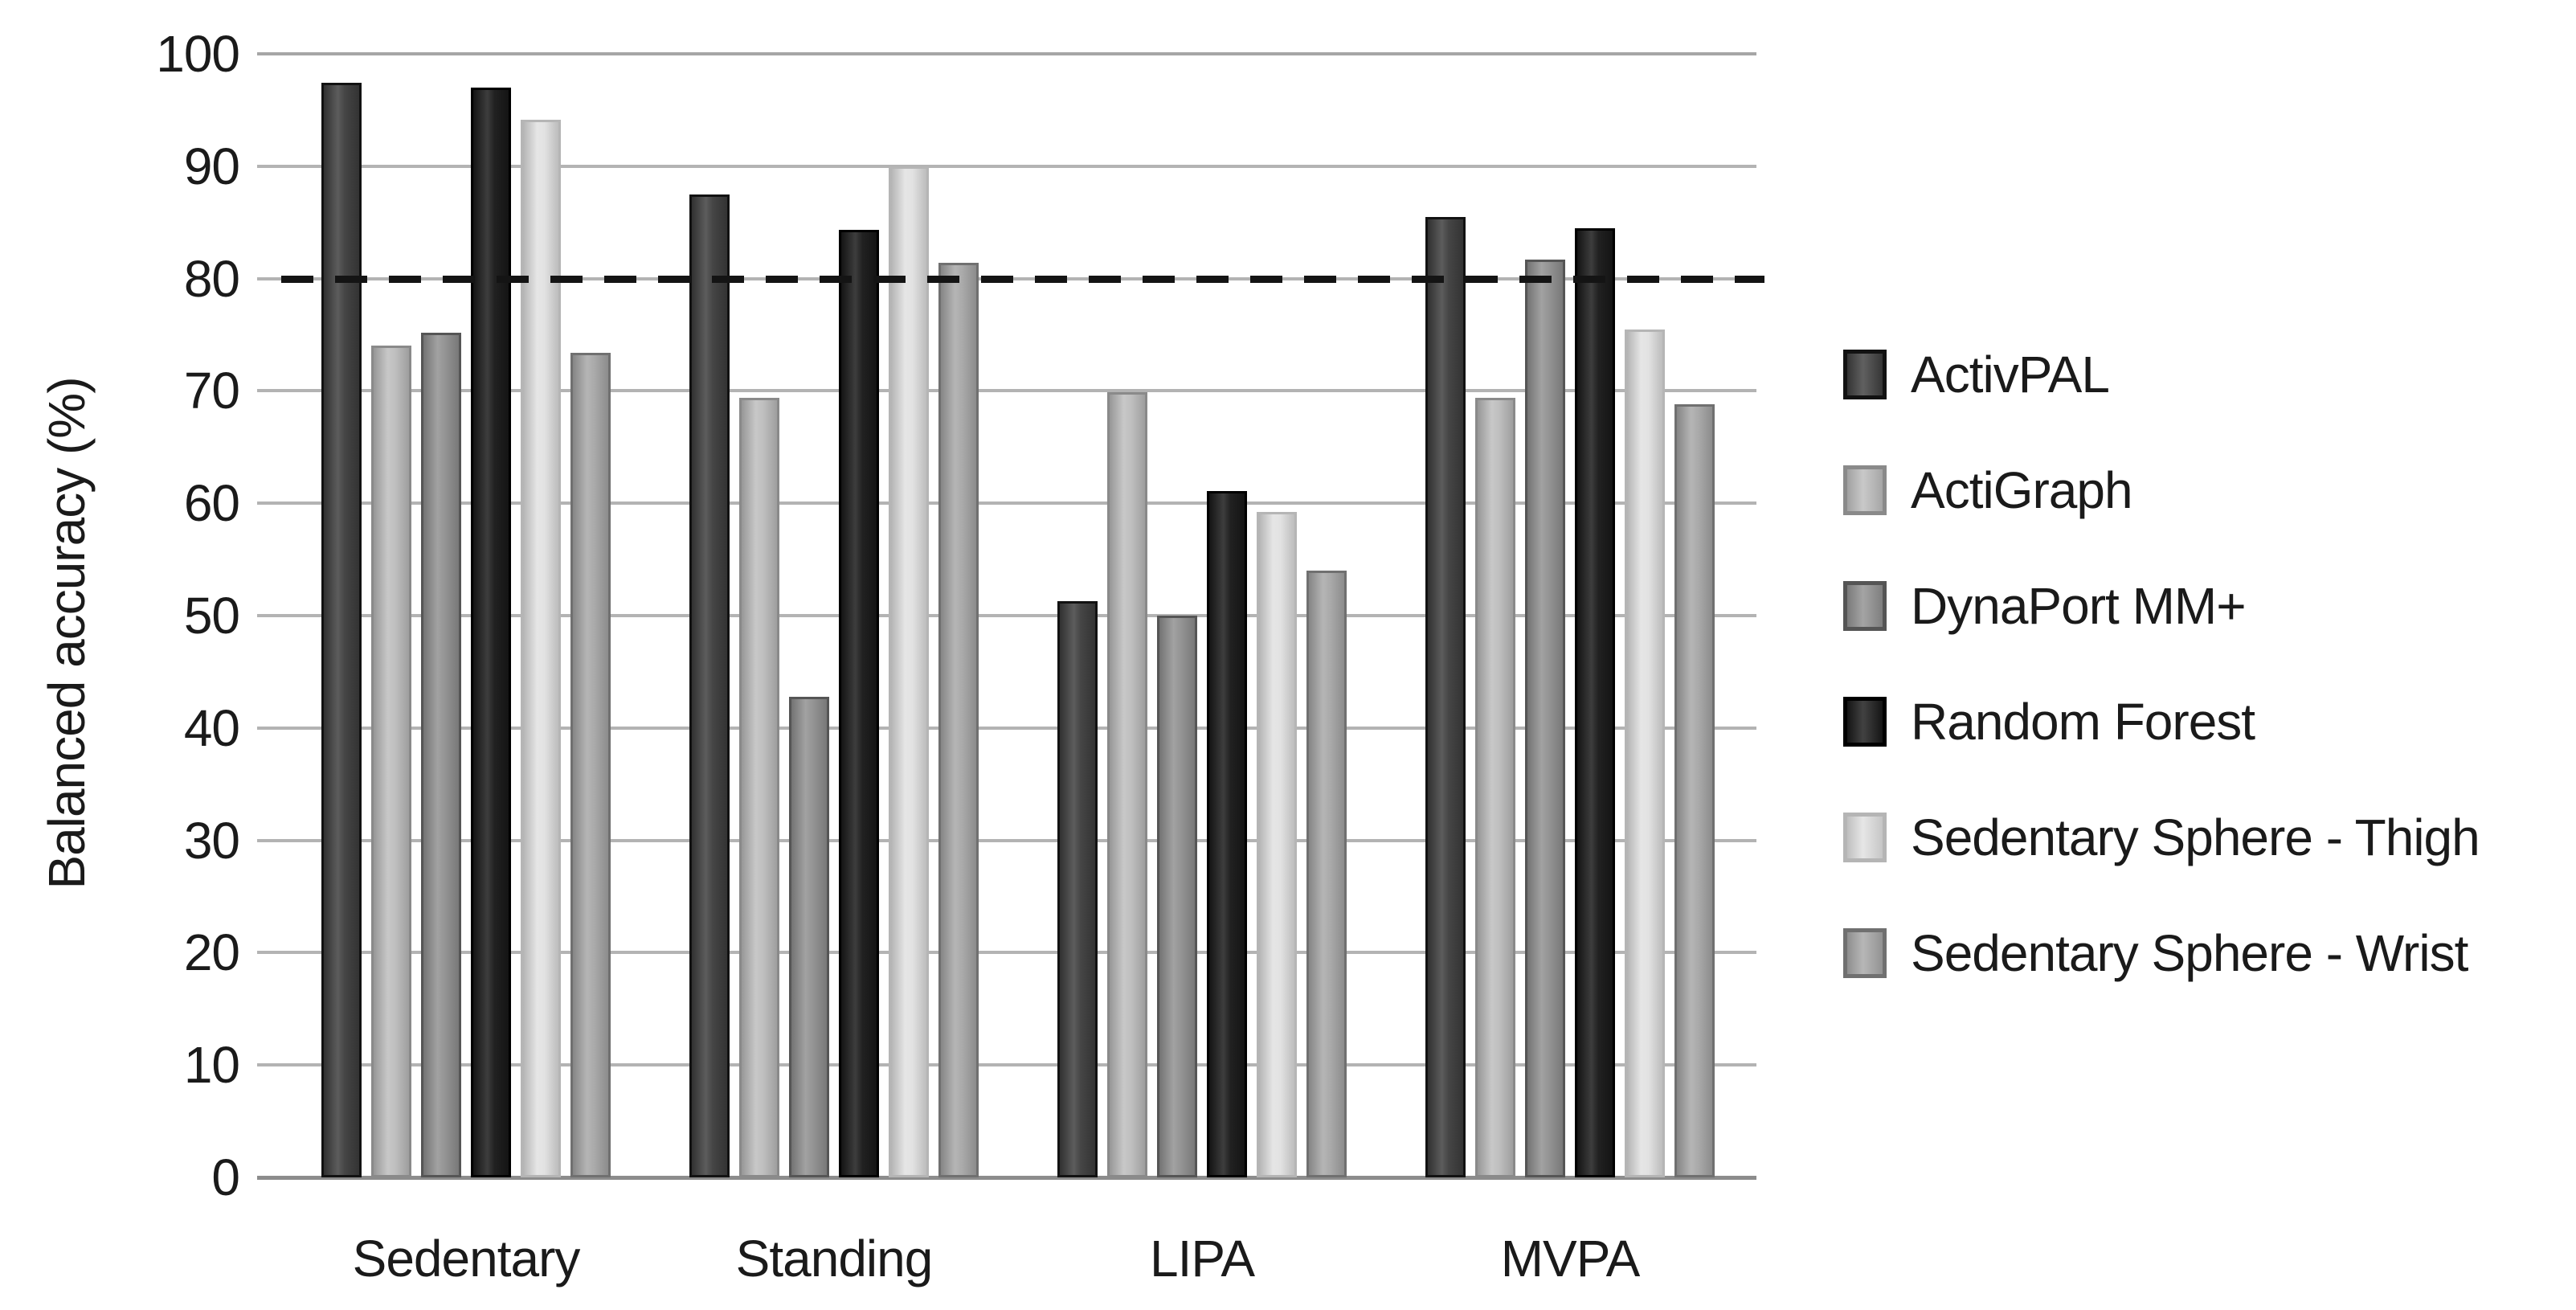  What do you see at coordinates (1545, 718) in the screenshot?
I see `bar-dynaport-mm-mvpa` at bounding box center [1545, 718].